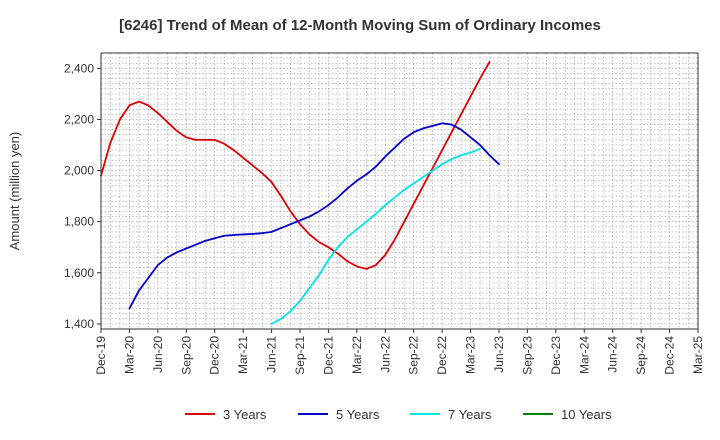  I want to click on x-tick-label: Sep-20, so click(186, 355).